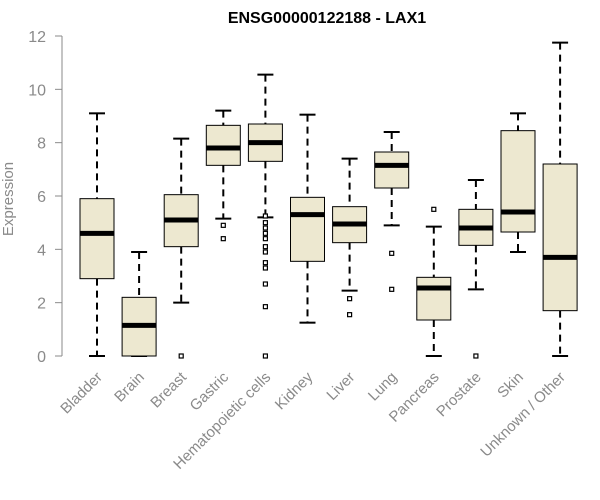 The image size is (600, 500). What do you see at coordinates (37, 90) in the screenshot?
I see `y-tick-label: 10` at bounding box center [37, 90].